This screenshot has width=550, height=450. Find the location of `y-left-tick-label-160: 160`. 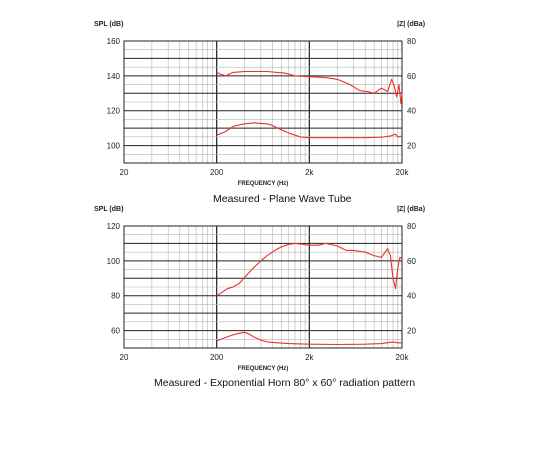

y-left-tick-label-160: 160 is located at coordinates (114, 41).